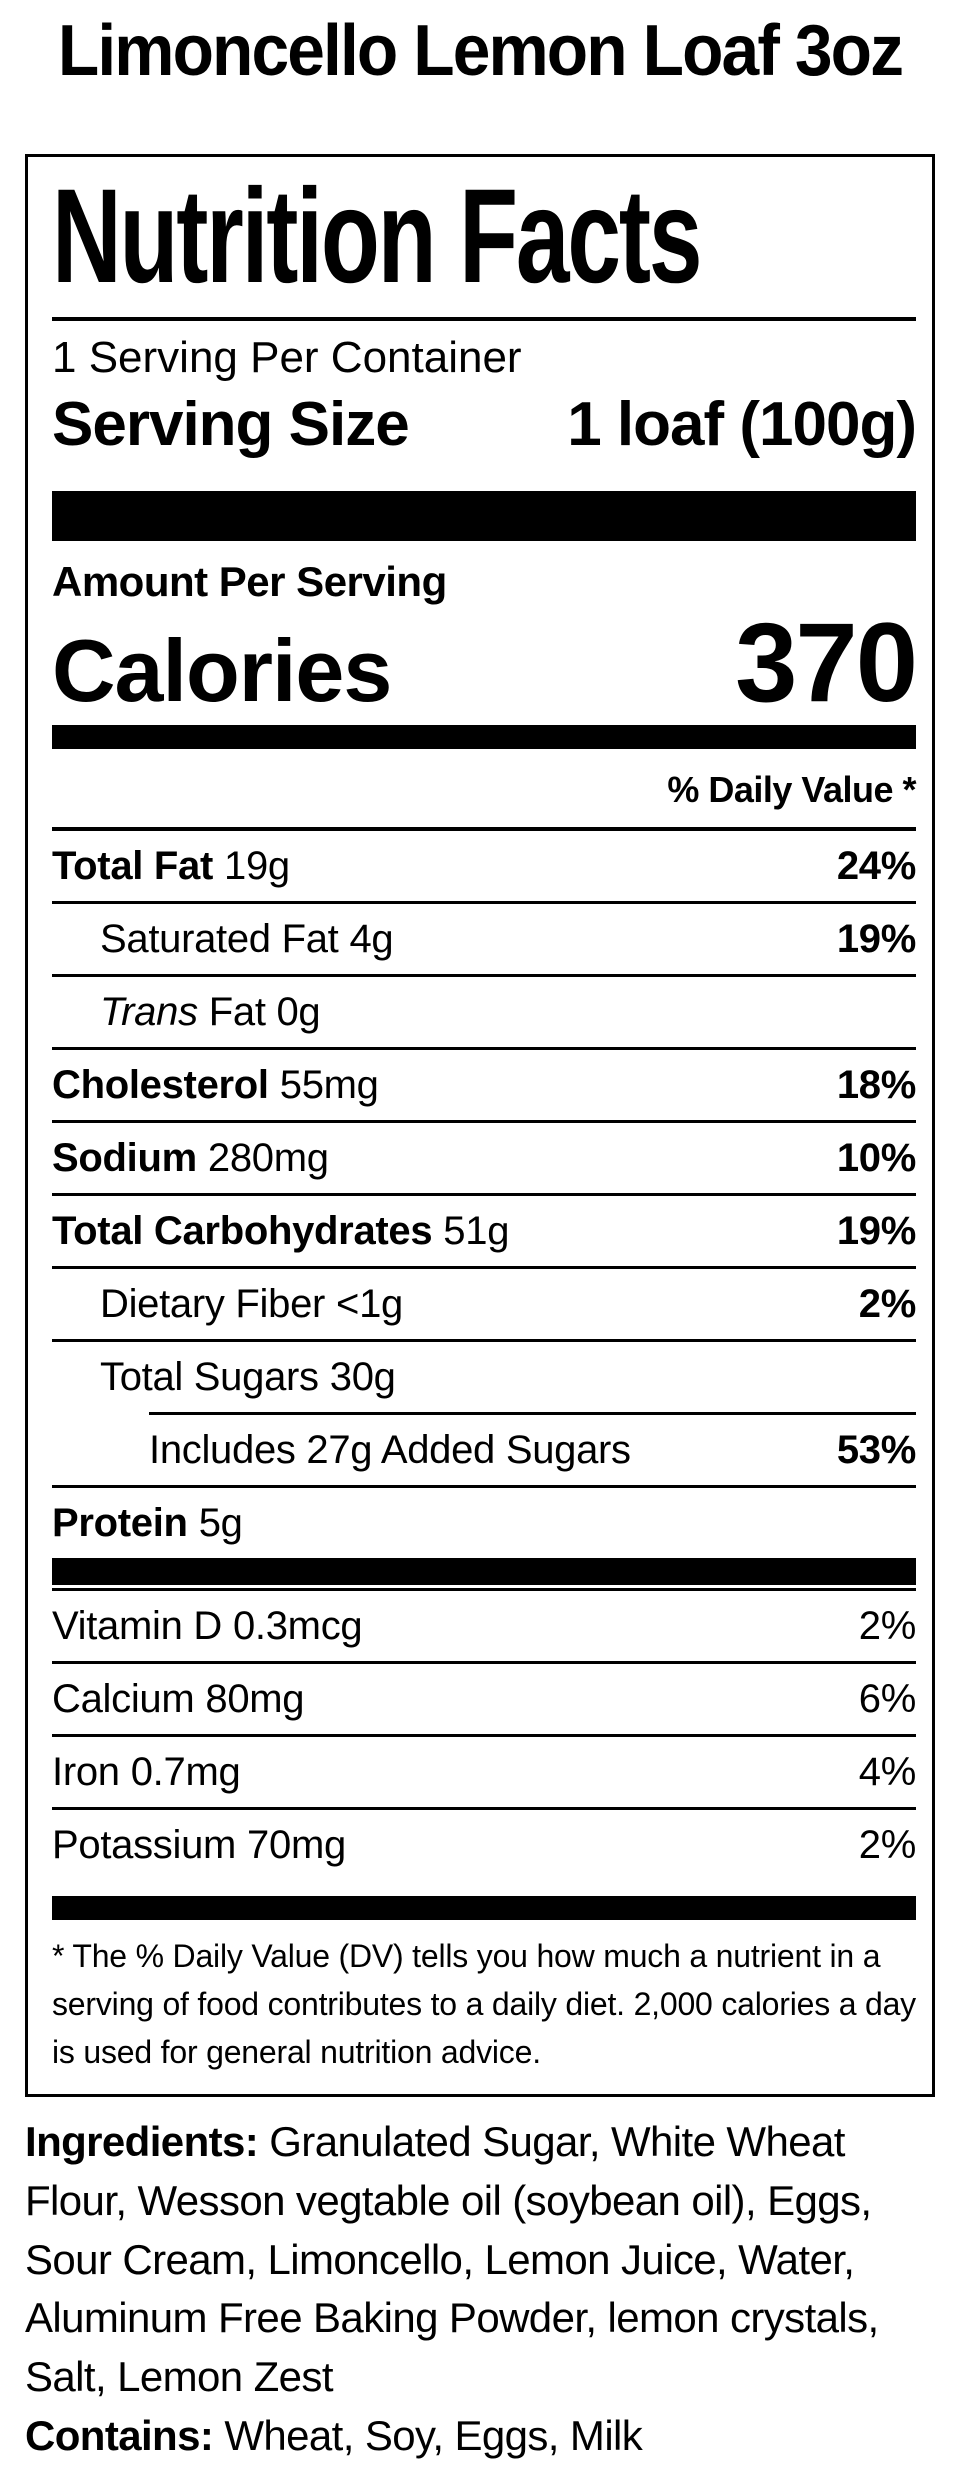 The height and width of the screenshot is (2468, 960). Describe the element at coordinates (268, 1157) in the screenshot. I see `nutrient-amount: 280mg` at that location.